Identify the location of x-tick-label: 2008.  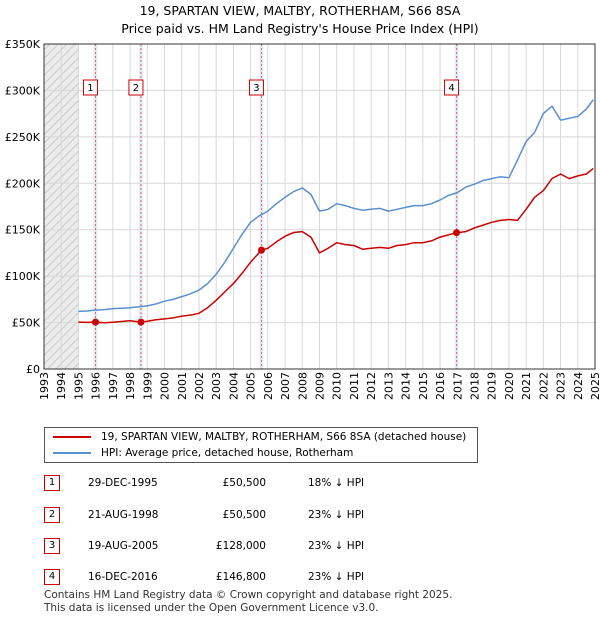
(302, 386).